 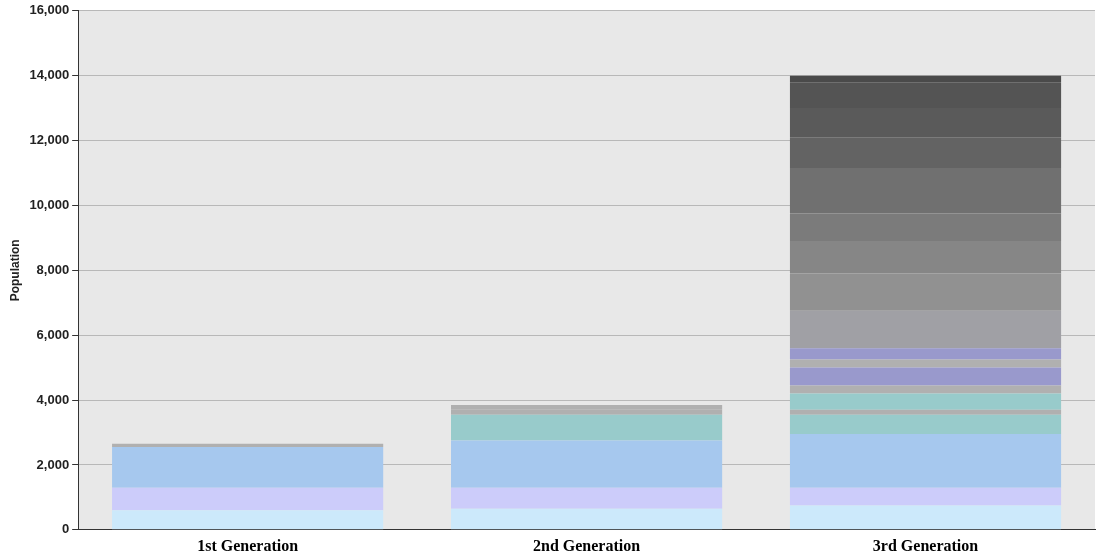 What do you see at coordinates (49, 204) in the screenshot?
I see `y-tick-label: 10,000` at bounding box center [49, 204].